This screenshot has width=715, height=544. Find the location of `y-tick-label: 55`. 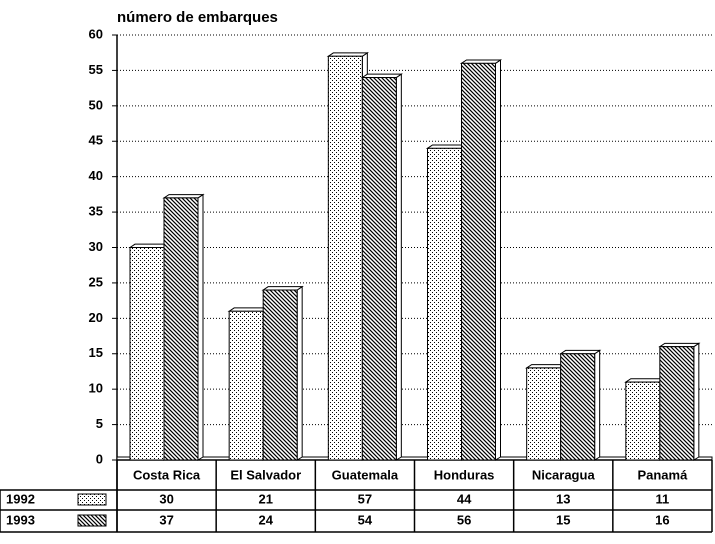

y-tick-label: 55 is located at coordinates (96, 69).